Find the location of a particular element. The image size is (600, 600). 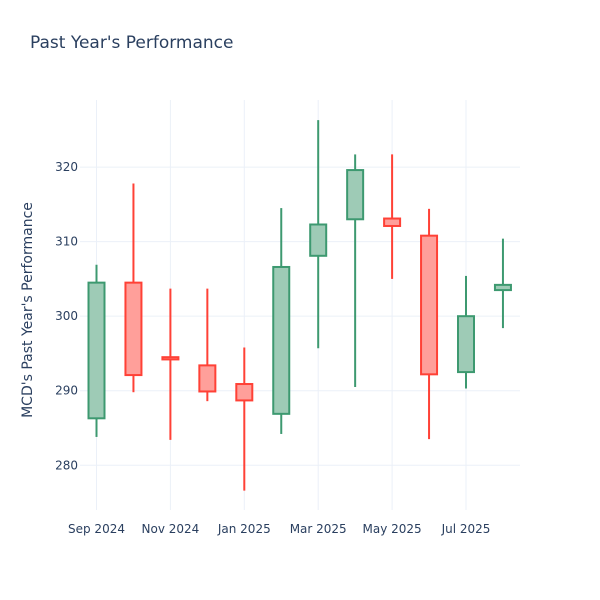

x-tick-label: Sep 2024 is located at coordinates (96, 529).